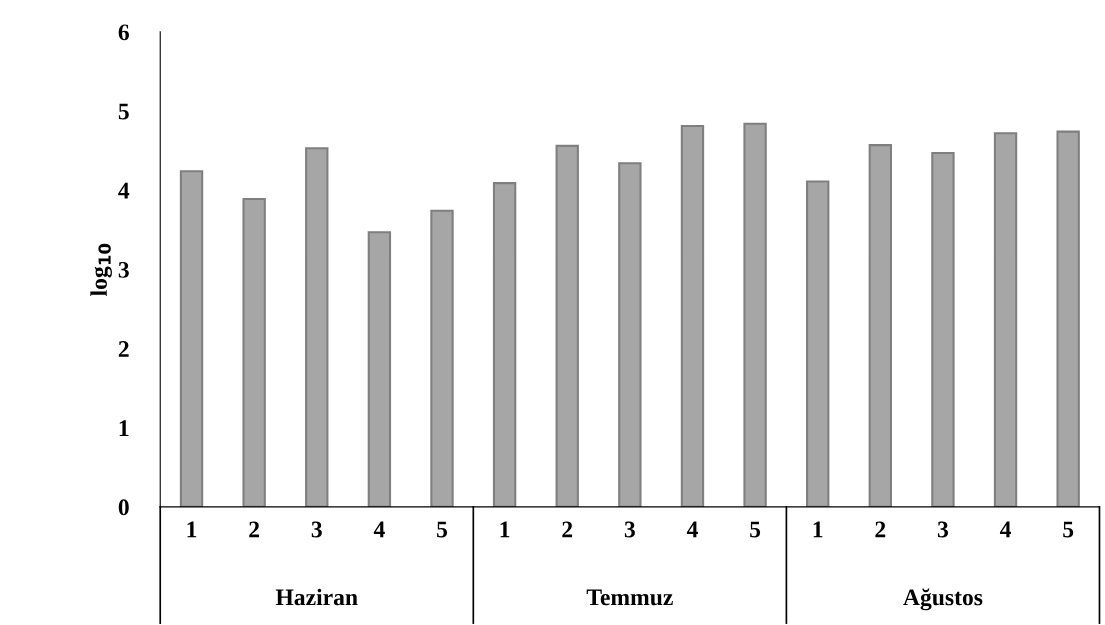  I want to click on y-tick-label: 6, so click(123, 32).